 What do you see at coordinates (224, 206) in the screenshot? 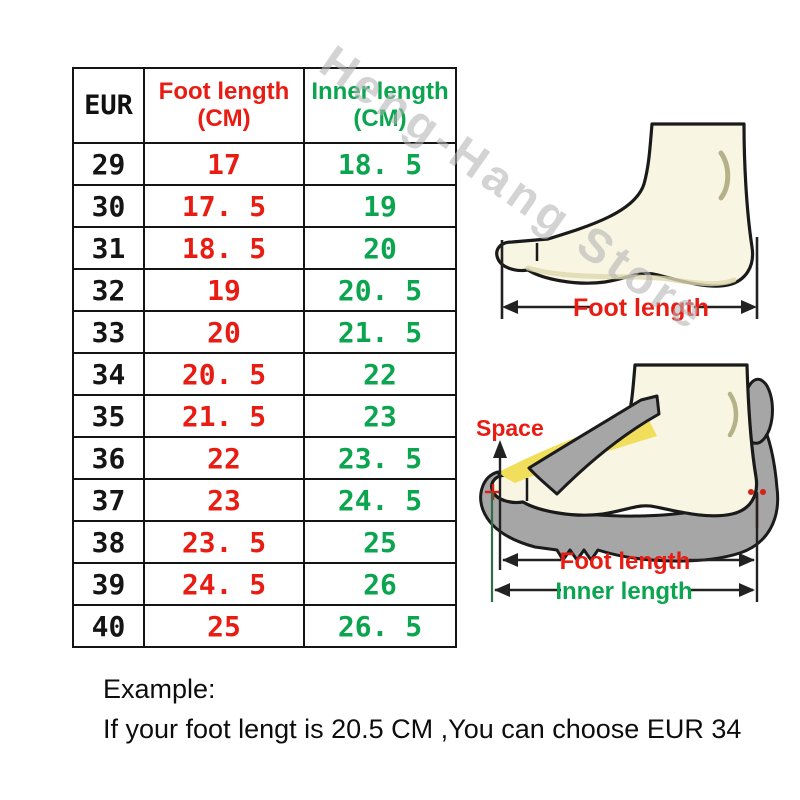
I see `foot-length-cell: 17. 5` at bounding box center [224, 206].